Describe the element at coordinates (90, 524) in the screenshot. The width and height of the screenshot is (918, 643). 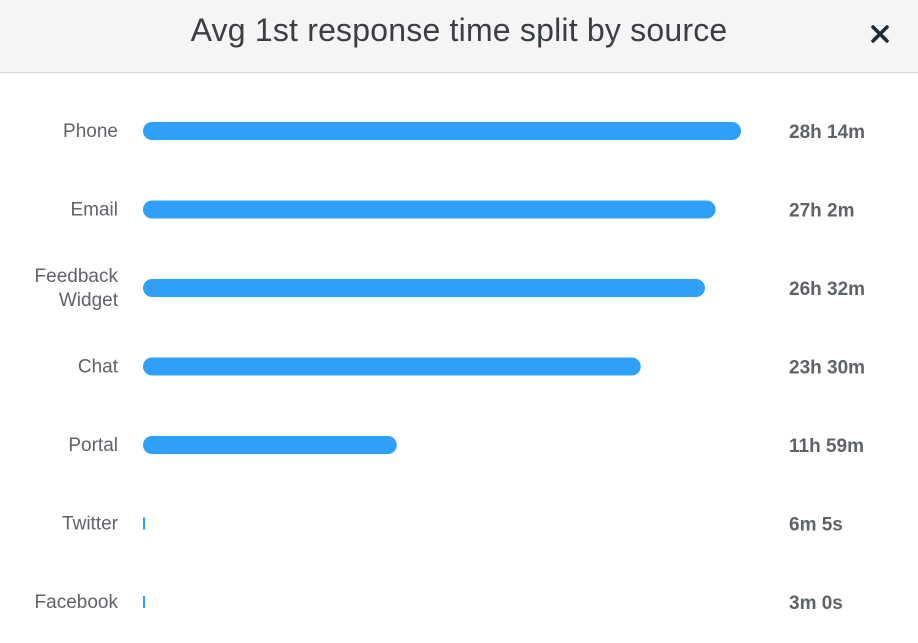
I see `category-label: Twitter` at that location.